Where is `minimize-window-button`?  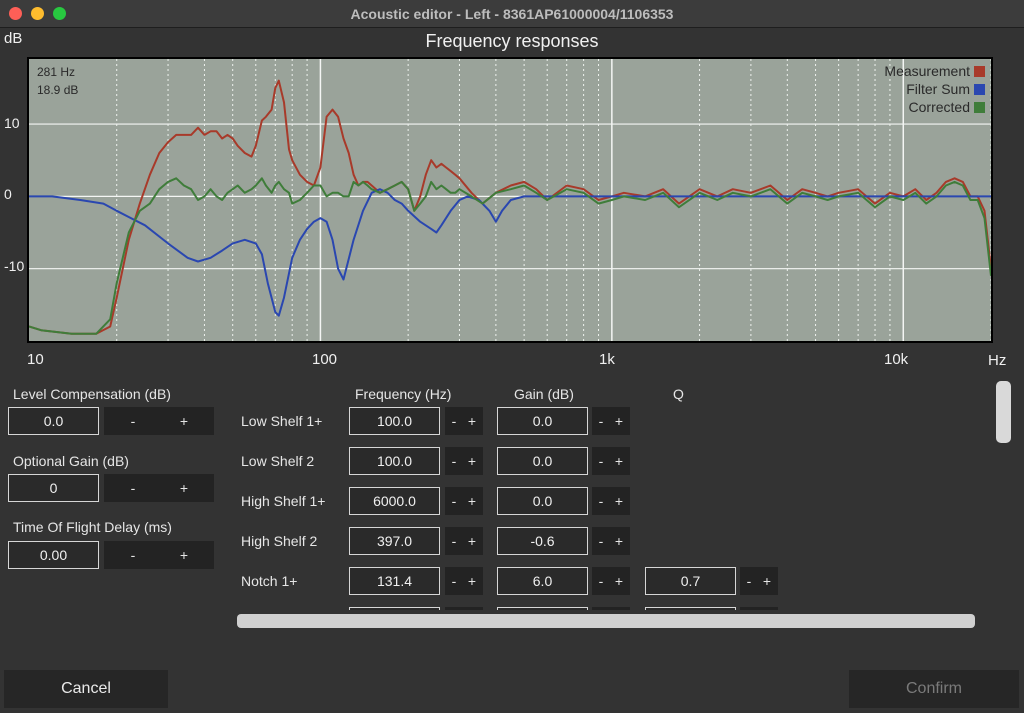 minimize-window-button is located at coordinates (37, 13).